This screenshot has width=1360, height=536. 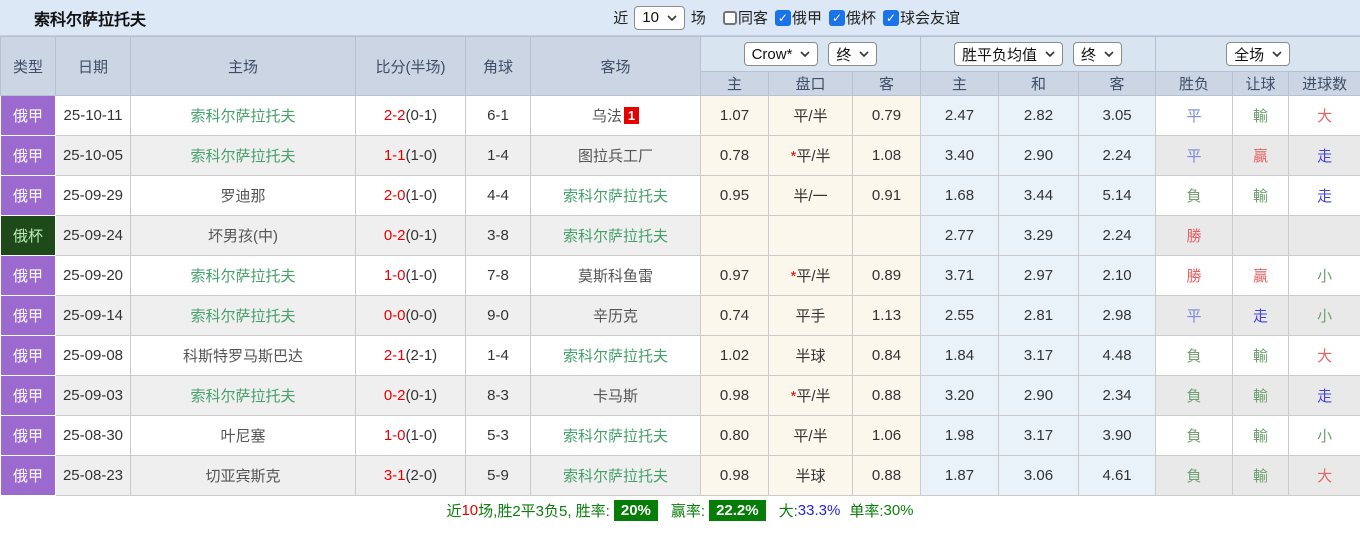 What do you see at coordinates (1009, 54) in the screenshot?
I see `avg-type-select: 胜平负均值` at bounding box center [1009, 54].